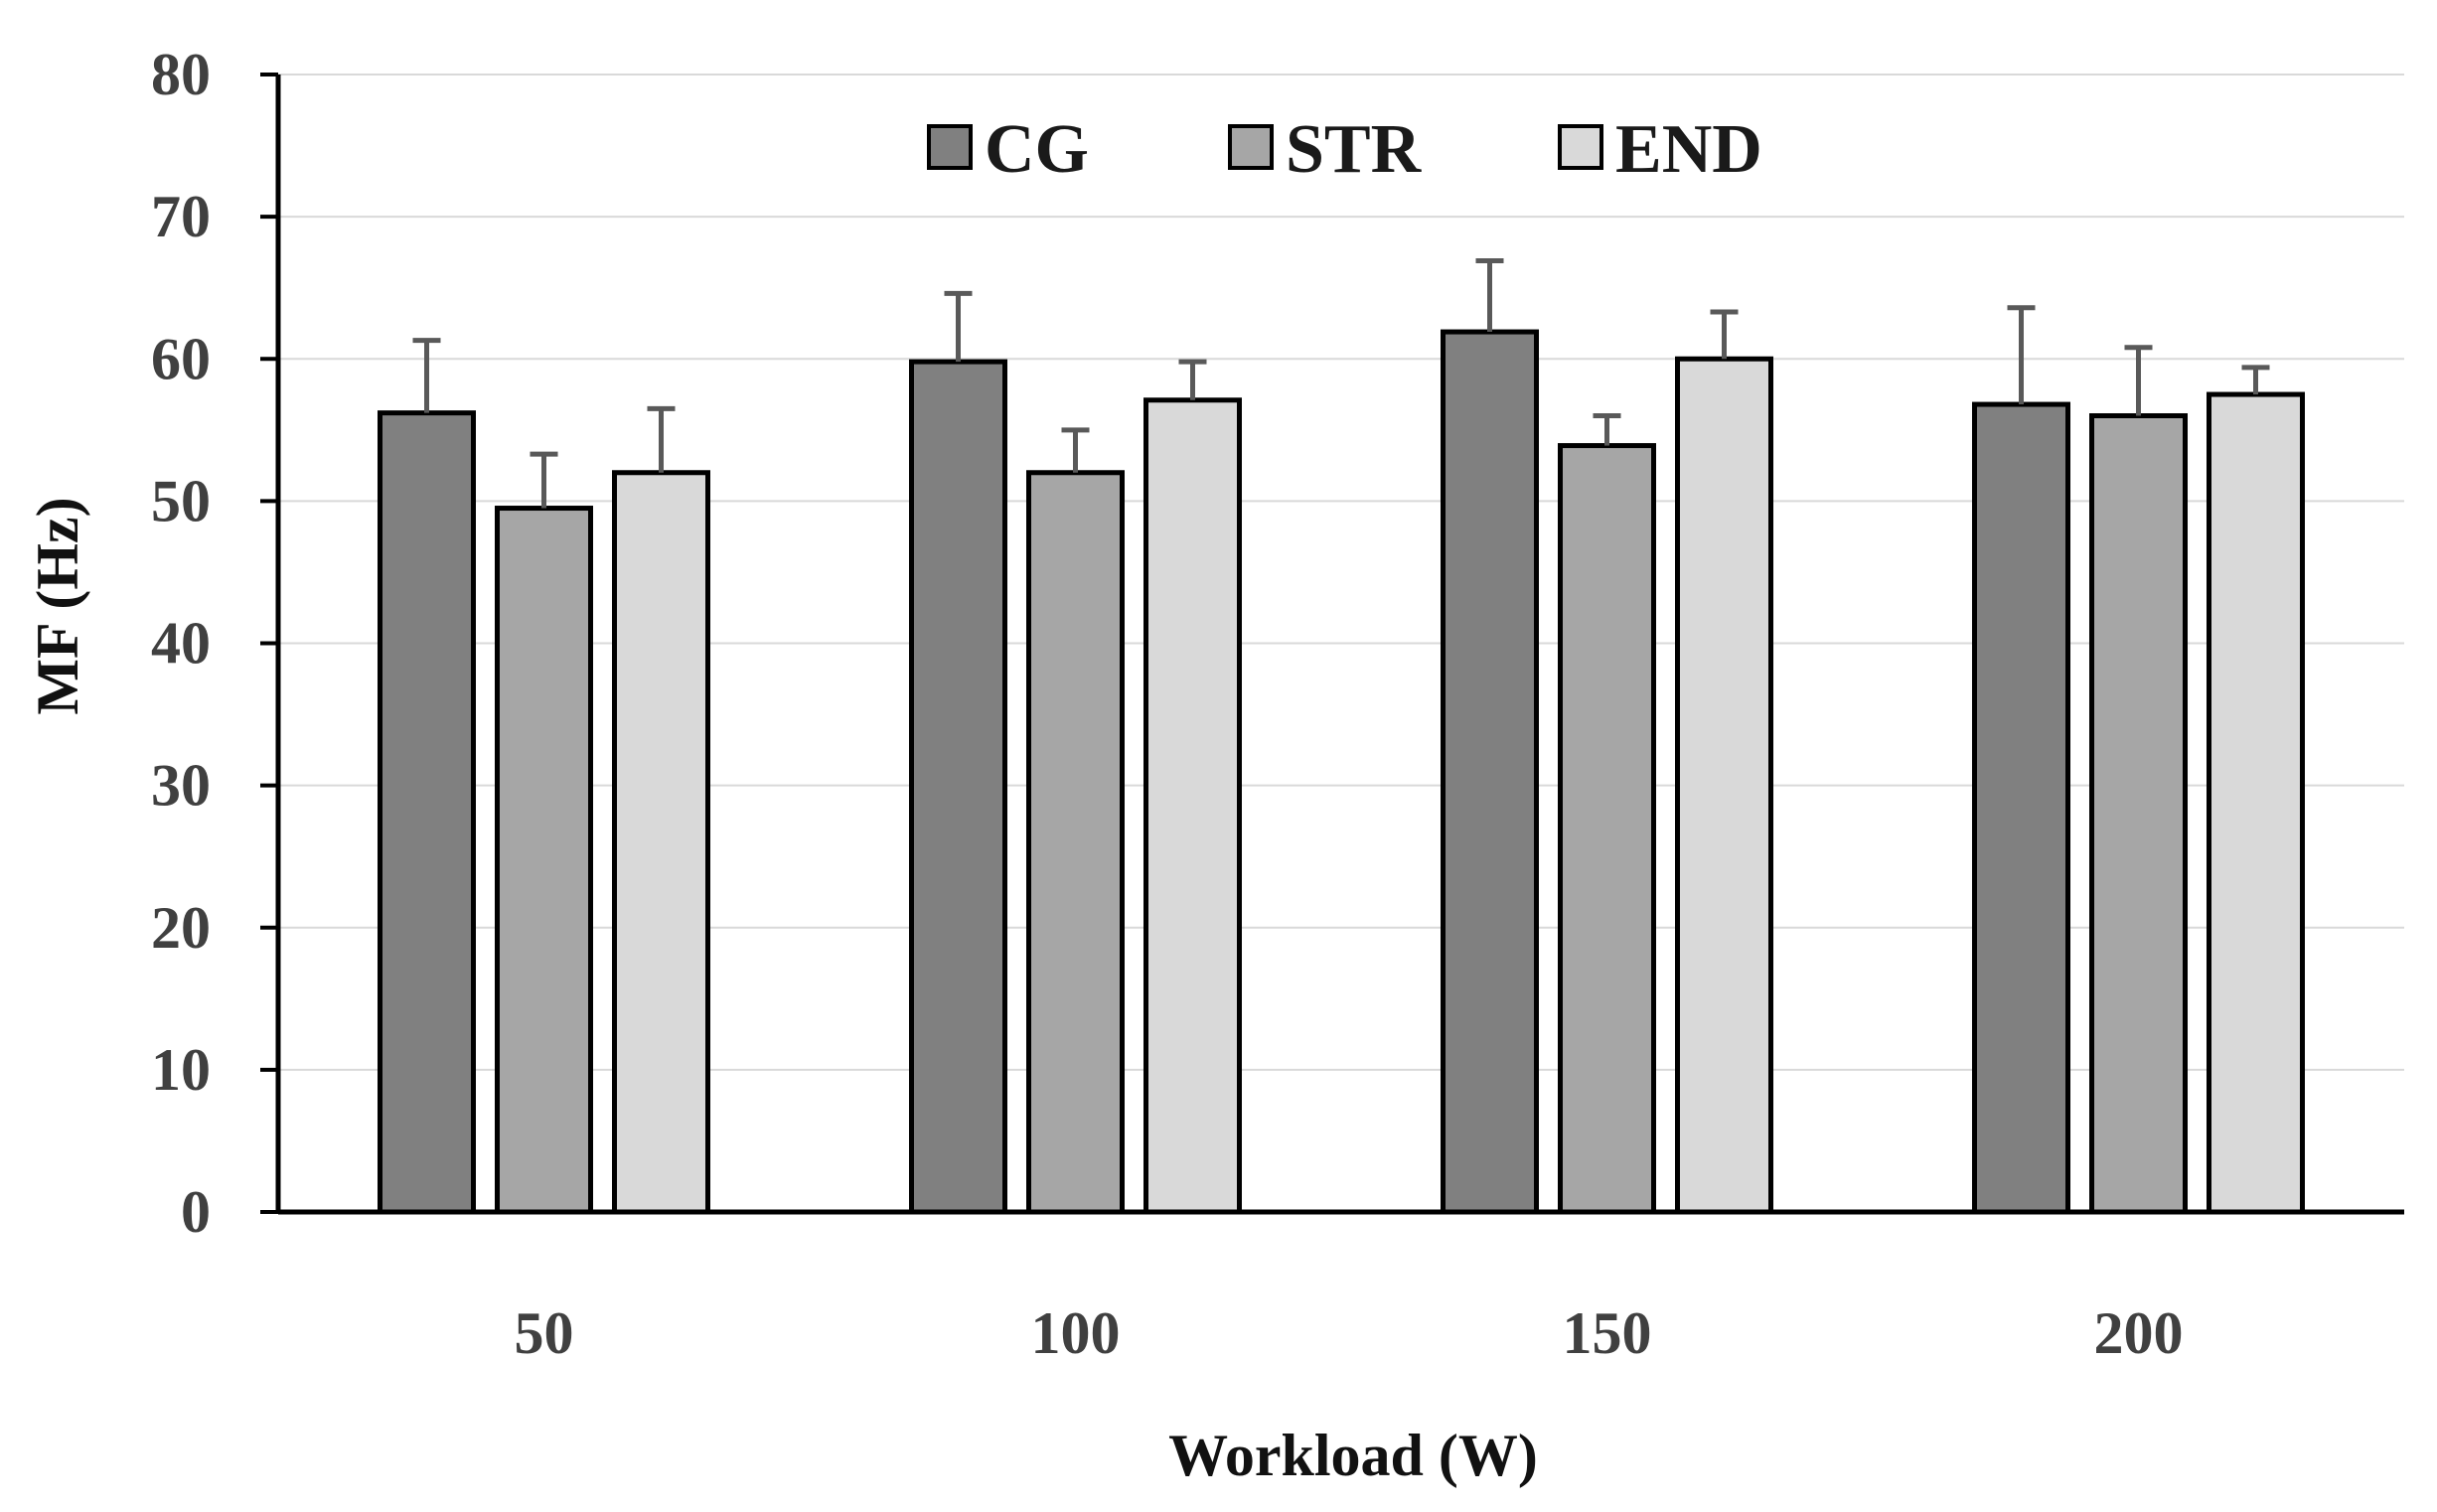 The height and width of the screenshot is (1512, 2437). I want to click on y-tick-label: 0, so click(196, 1212).